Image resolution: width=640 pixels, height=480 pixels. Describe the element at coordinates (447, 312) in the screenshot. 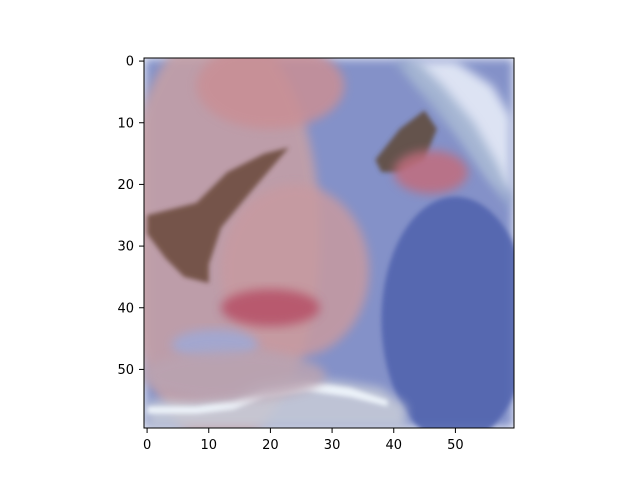

I see `heatmap-region-right-blue-dark` at that location.